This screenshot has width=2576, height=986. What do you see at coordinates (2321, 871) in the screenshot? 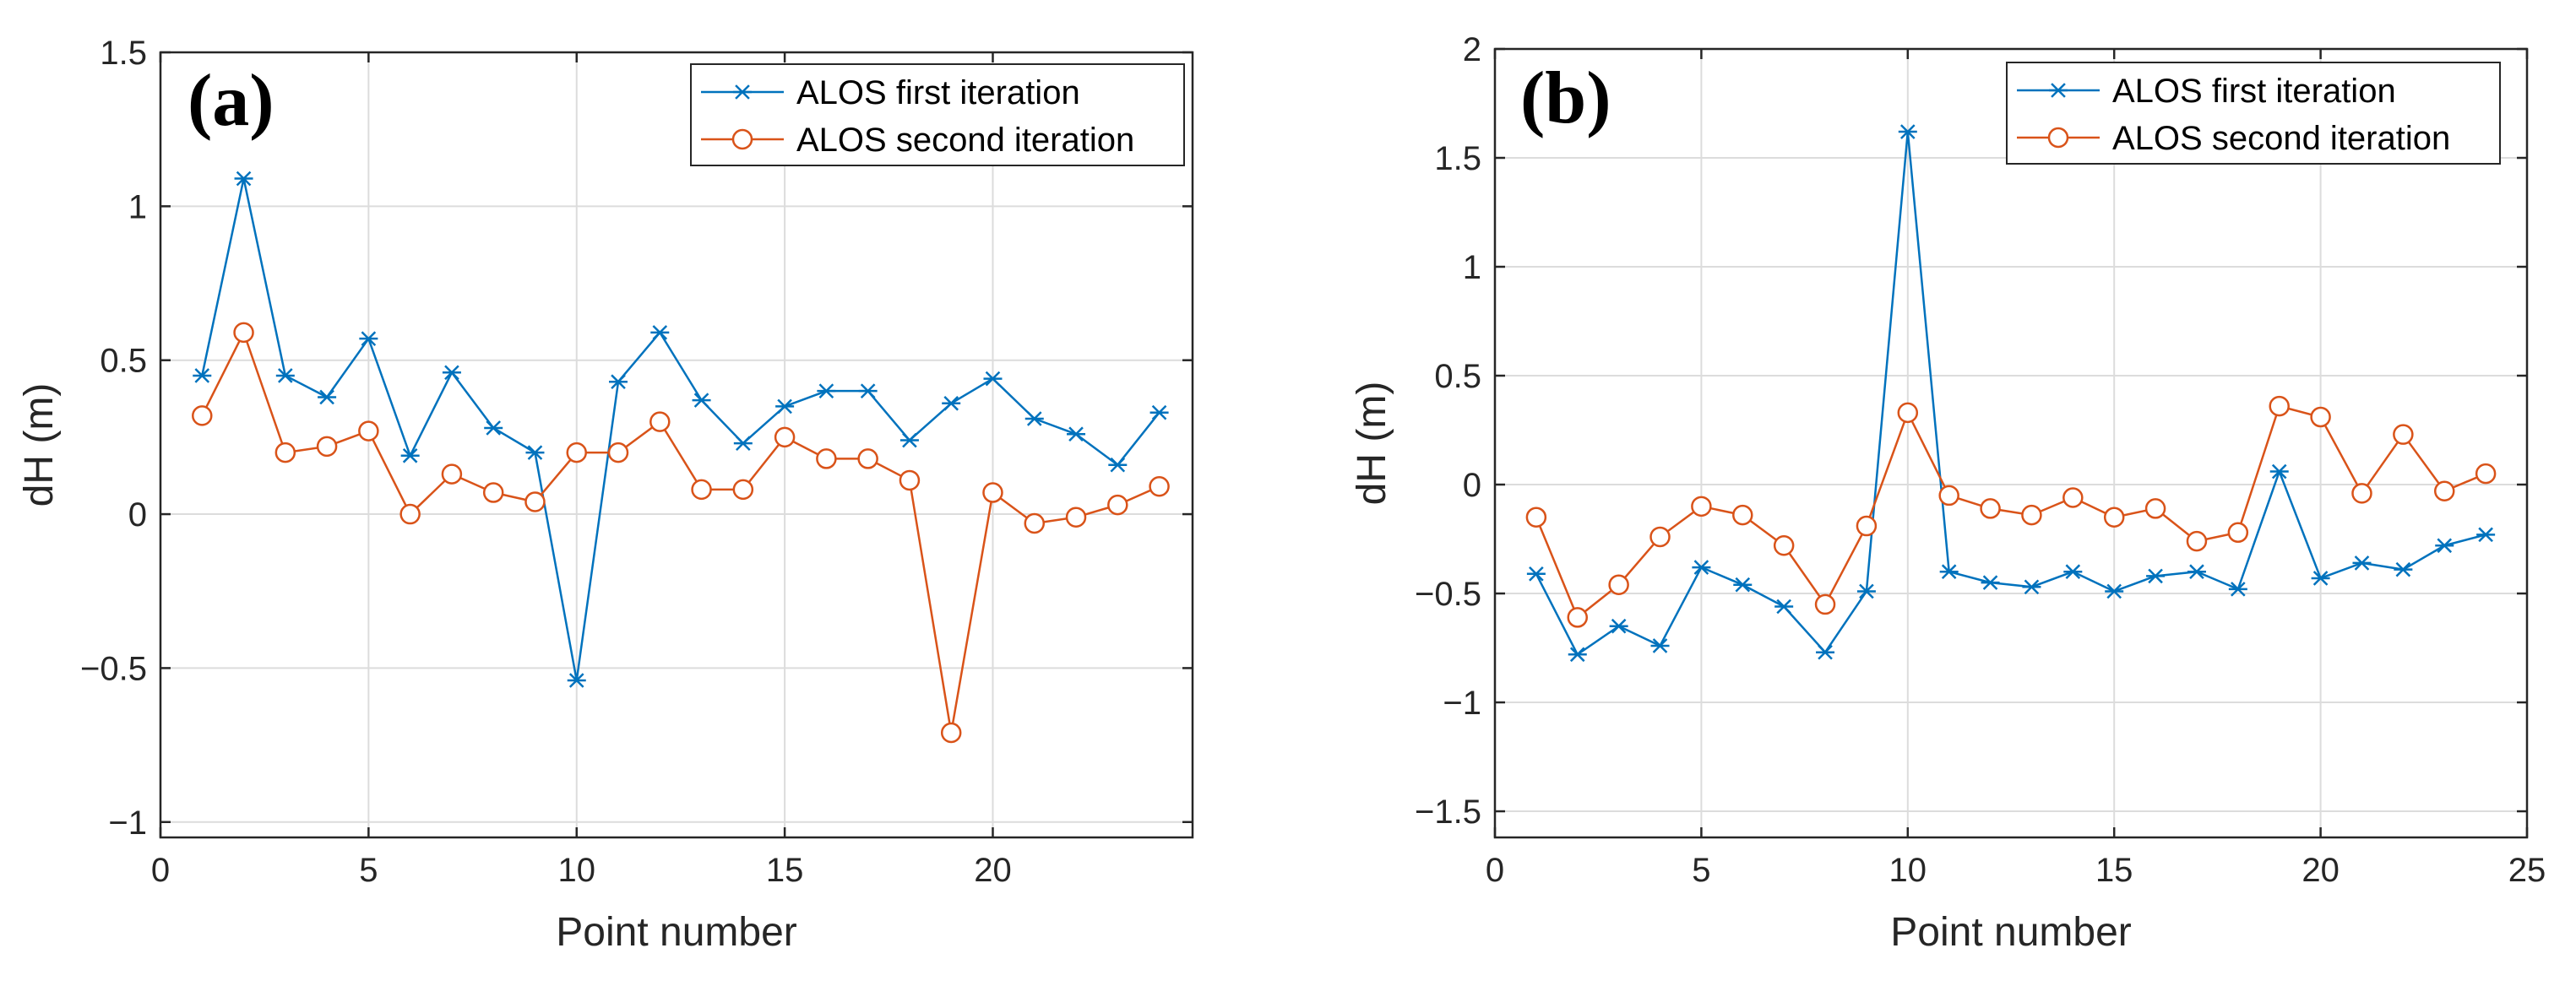
I see `x-tick-label: 20` at bounding box center [2321, 871].